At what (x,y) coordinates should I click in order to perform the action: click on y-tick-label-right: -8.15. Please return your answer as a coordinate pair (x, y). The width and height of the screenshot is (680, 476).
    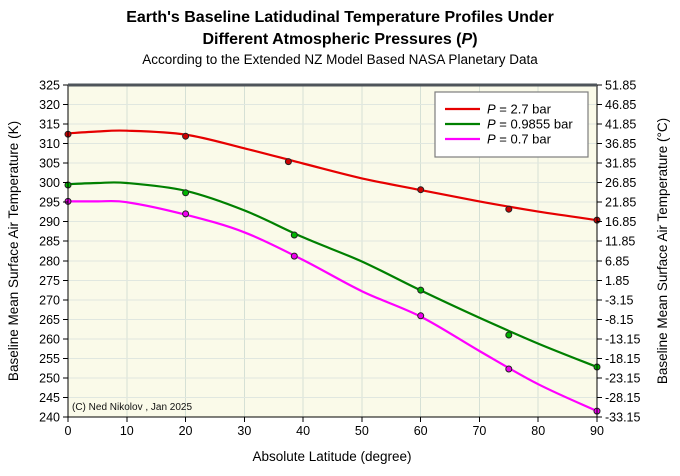
    Looking at the image, I should click on (619, 320).